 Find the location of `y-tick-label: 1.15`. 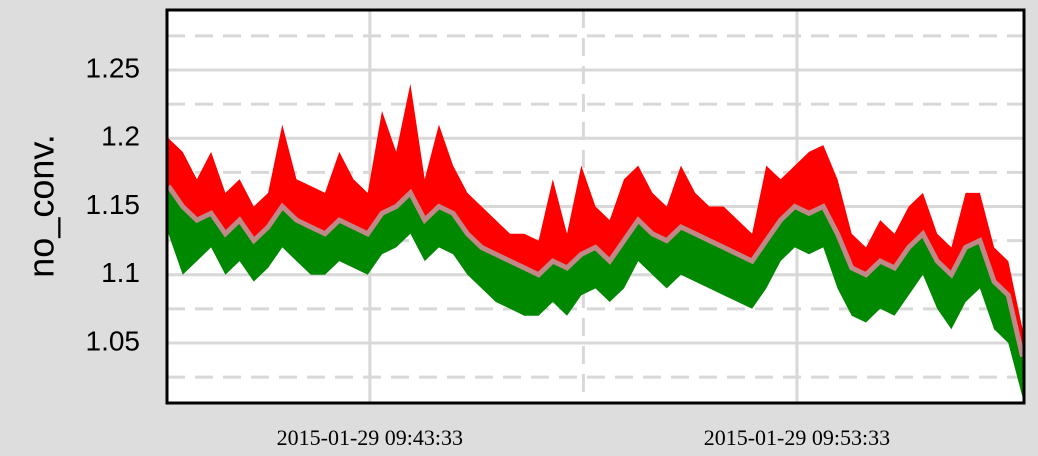

y-tick-label: 1.15 is located at coordinates (113, 204).